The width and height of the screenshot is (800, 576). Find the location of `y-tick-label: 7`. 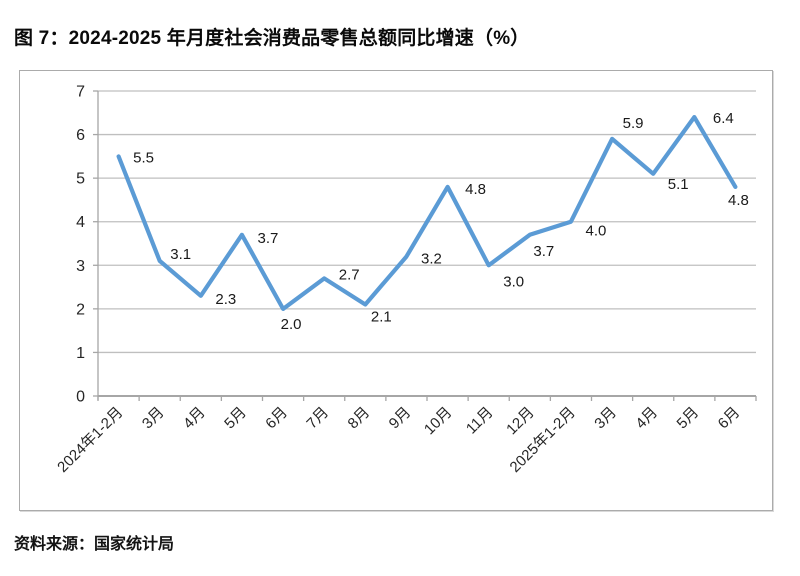

y-tick-label: 7 is located at coordinates (80, 92).